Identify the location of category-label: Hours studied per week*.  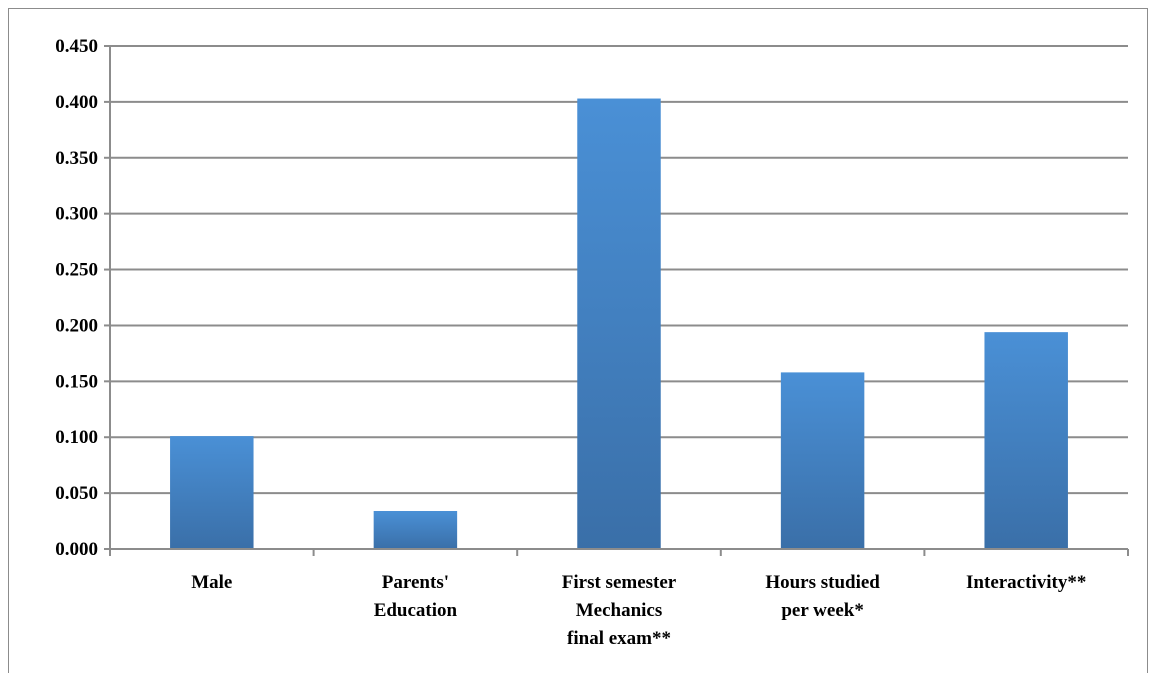
(822, 596).